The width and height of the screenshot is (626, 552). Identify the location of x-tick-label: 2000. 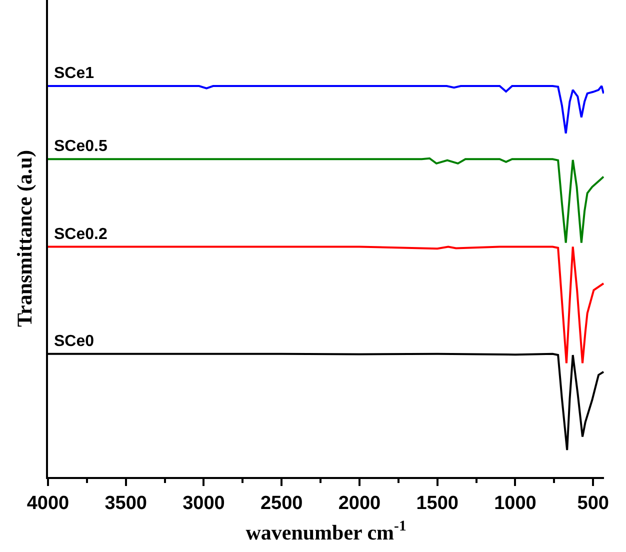
(359, 503).